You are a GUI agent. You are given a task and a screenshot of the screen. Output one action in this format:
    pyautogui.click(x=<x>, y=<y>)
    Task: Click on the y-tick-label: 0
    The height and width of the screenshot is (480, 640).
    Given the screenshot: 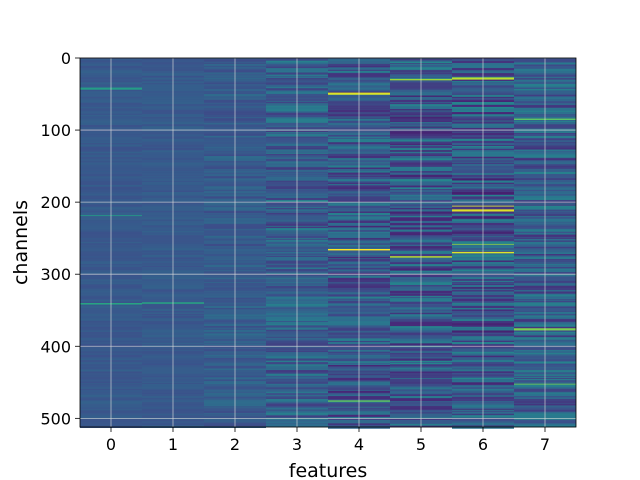 What is the action you would take?
    pyautogui.click(x=66, y=58)
    